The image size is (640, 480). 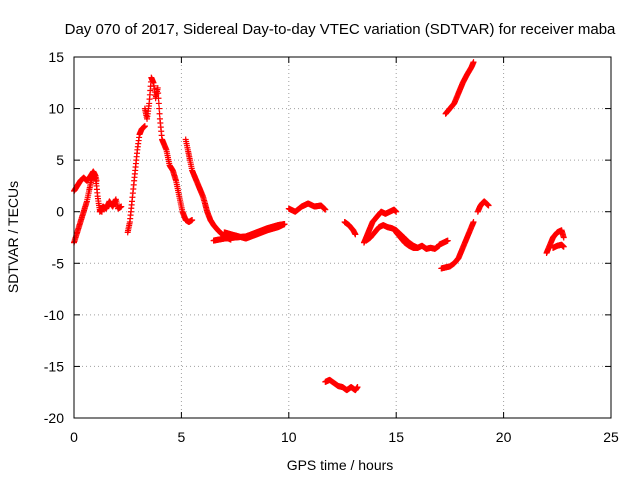 I want to click on y-tick-label: -20, so click(x=54, y=418).